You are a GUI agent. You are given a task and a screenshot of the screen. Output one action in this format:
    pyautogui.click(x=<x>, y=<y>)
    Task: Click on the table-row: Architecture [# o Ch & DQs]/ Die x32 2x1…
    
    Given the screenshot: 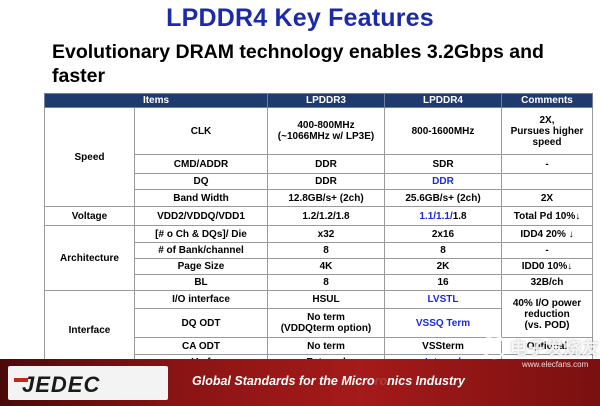 What is the action you would take?
    pyautogui.click(x=318, y=258)
    